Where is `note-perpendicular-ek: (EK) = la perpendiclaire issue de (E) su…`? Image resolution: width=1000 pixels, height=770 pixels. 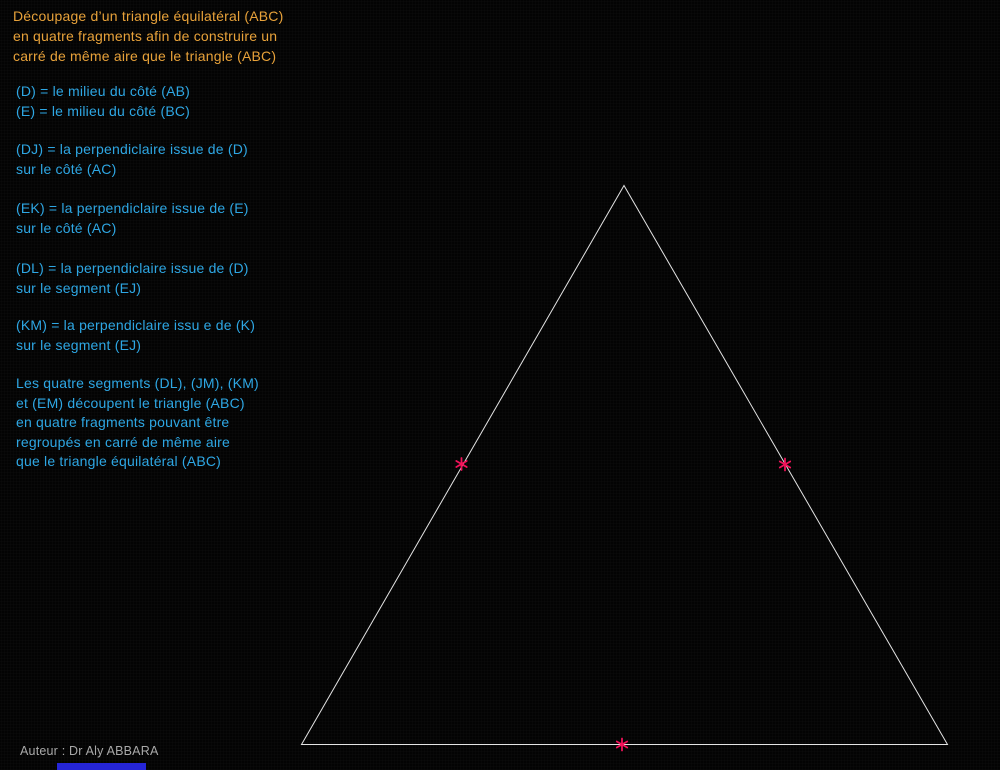
note-perpendicular-ek: (EK) = la perpendiclaire issue de (E) su… is located at coordinates (132, 218).